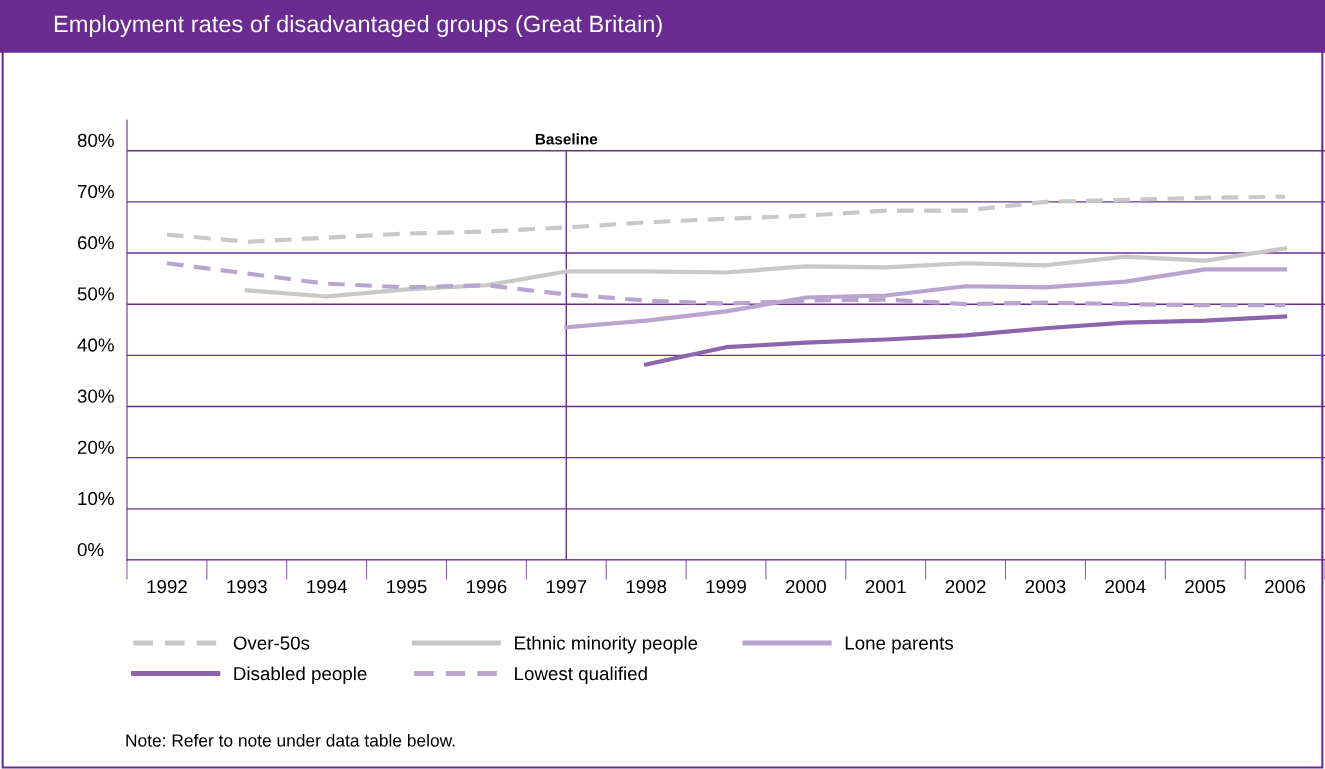 The image size is (1325, 769). What do you see at coordinates (805, 586) in the screenshot?
I see `x-tick-label: 2000` at bounding box center [805, 586].